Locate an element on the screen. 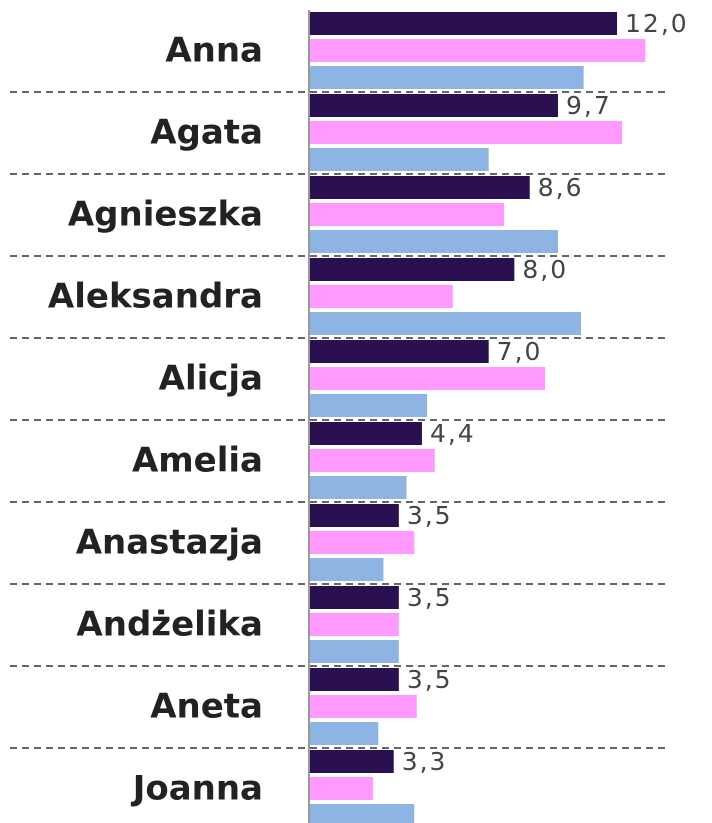 The width and height of the screenshot is (712, 823). value-label: 8,6 is located at coordinates (561, 187).